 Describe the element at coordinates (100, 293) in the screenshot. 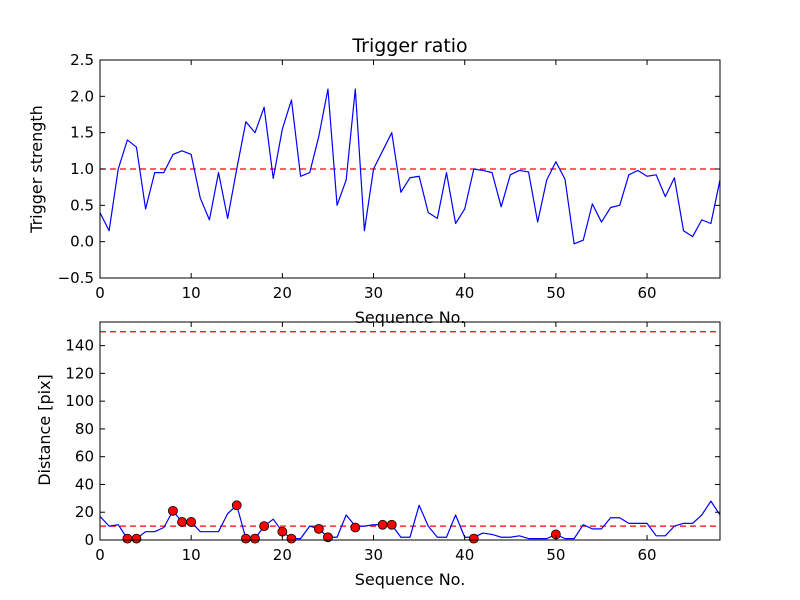

I see `top-x-tick-label: 0` at that location.